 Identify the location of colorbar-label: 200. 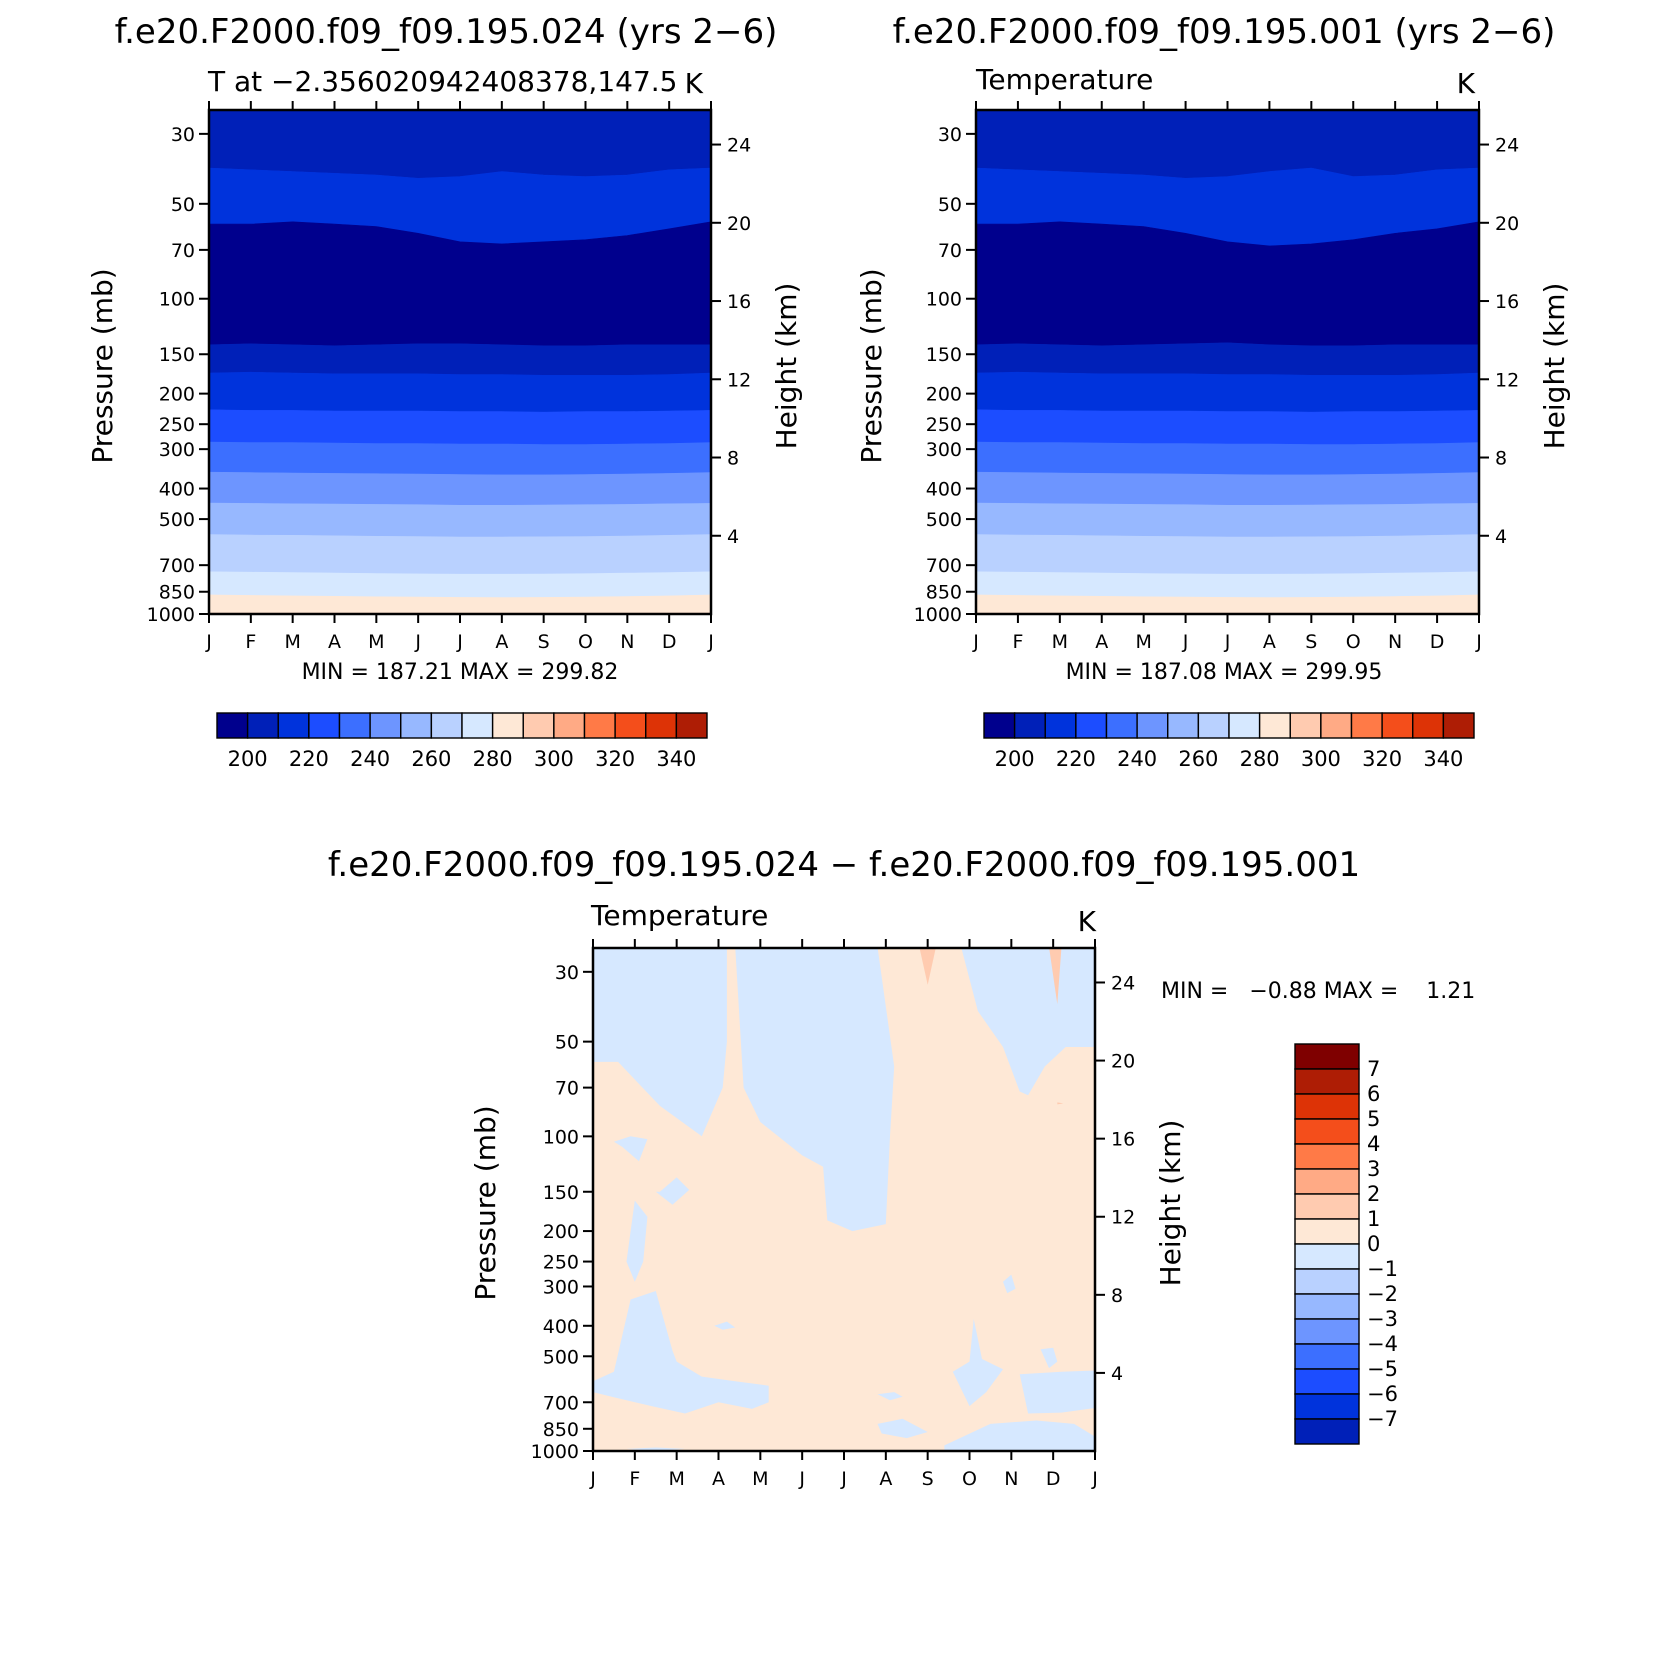
(248, 759).